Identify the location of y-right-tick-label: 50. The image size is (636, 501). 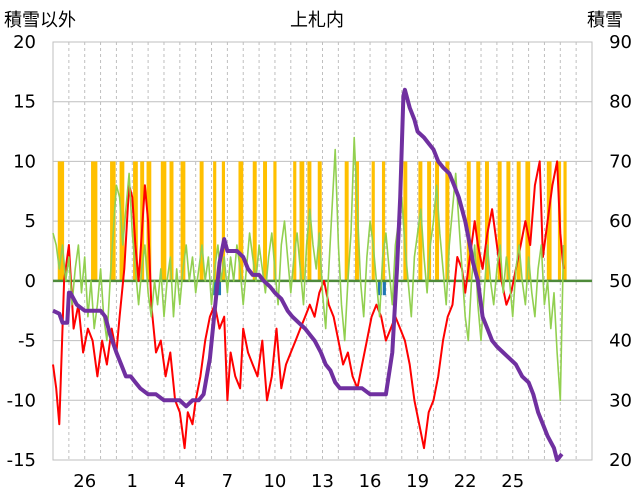
(620, 281).